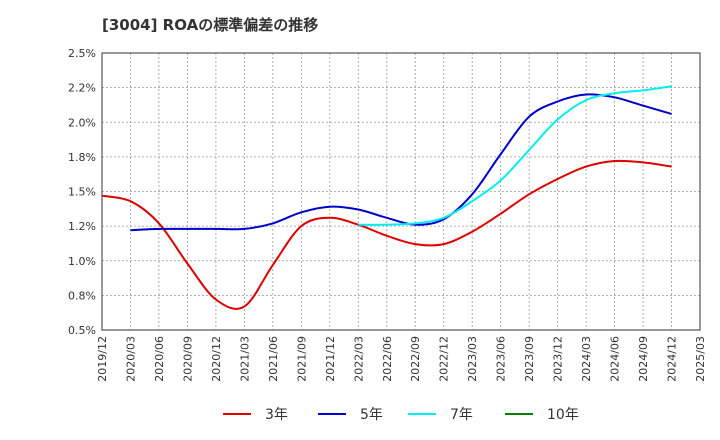  What do you see at coordinates (130, 359) in the screenshot?
I see `x-tick-label: 2020/03` at bounding box center [130, 359].